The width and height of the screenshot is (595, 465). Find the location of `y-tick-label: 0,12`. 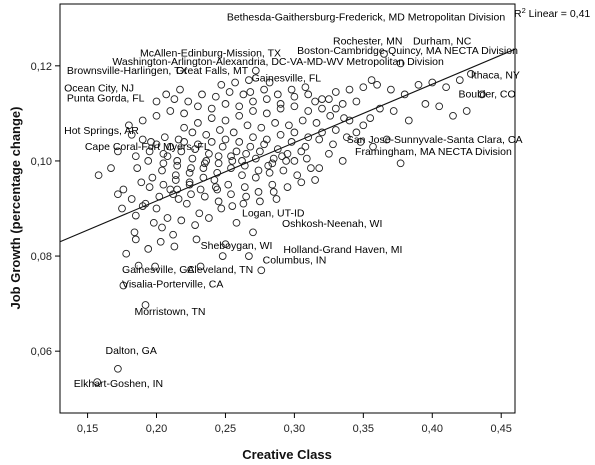

y-tick-label: 0,12 is located at coordinates (41, 67).